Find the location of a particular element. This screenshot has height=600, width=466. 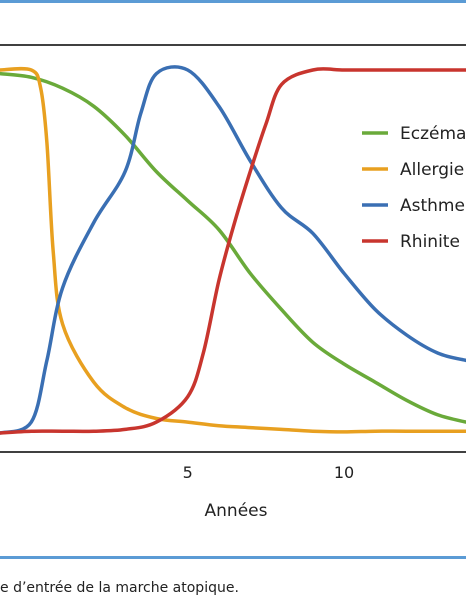

legend-label-1: Allergie is located at coordinates (432, 170).